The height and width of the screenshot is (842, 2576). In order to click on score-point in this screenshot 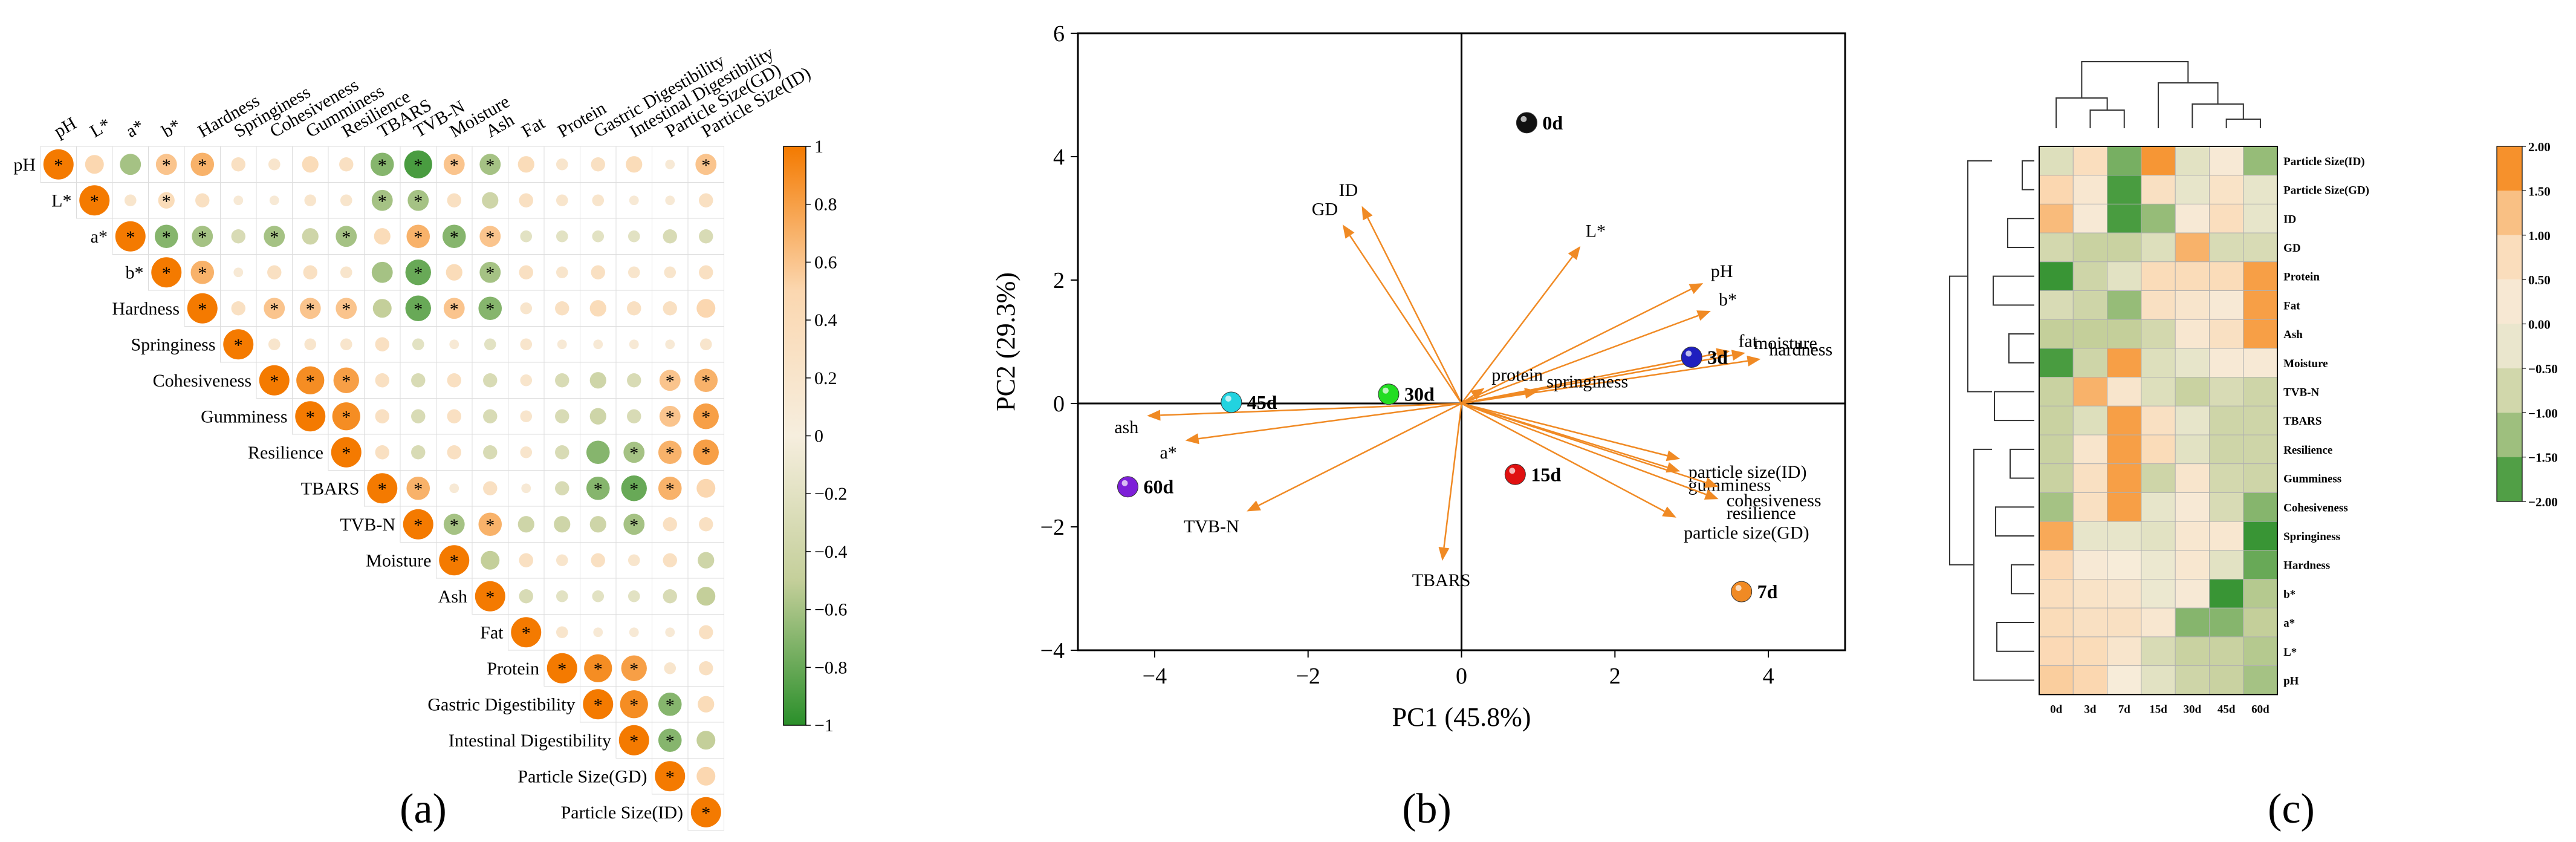, I will do `click(1692, 358)`.